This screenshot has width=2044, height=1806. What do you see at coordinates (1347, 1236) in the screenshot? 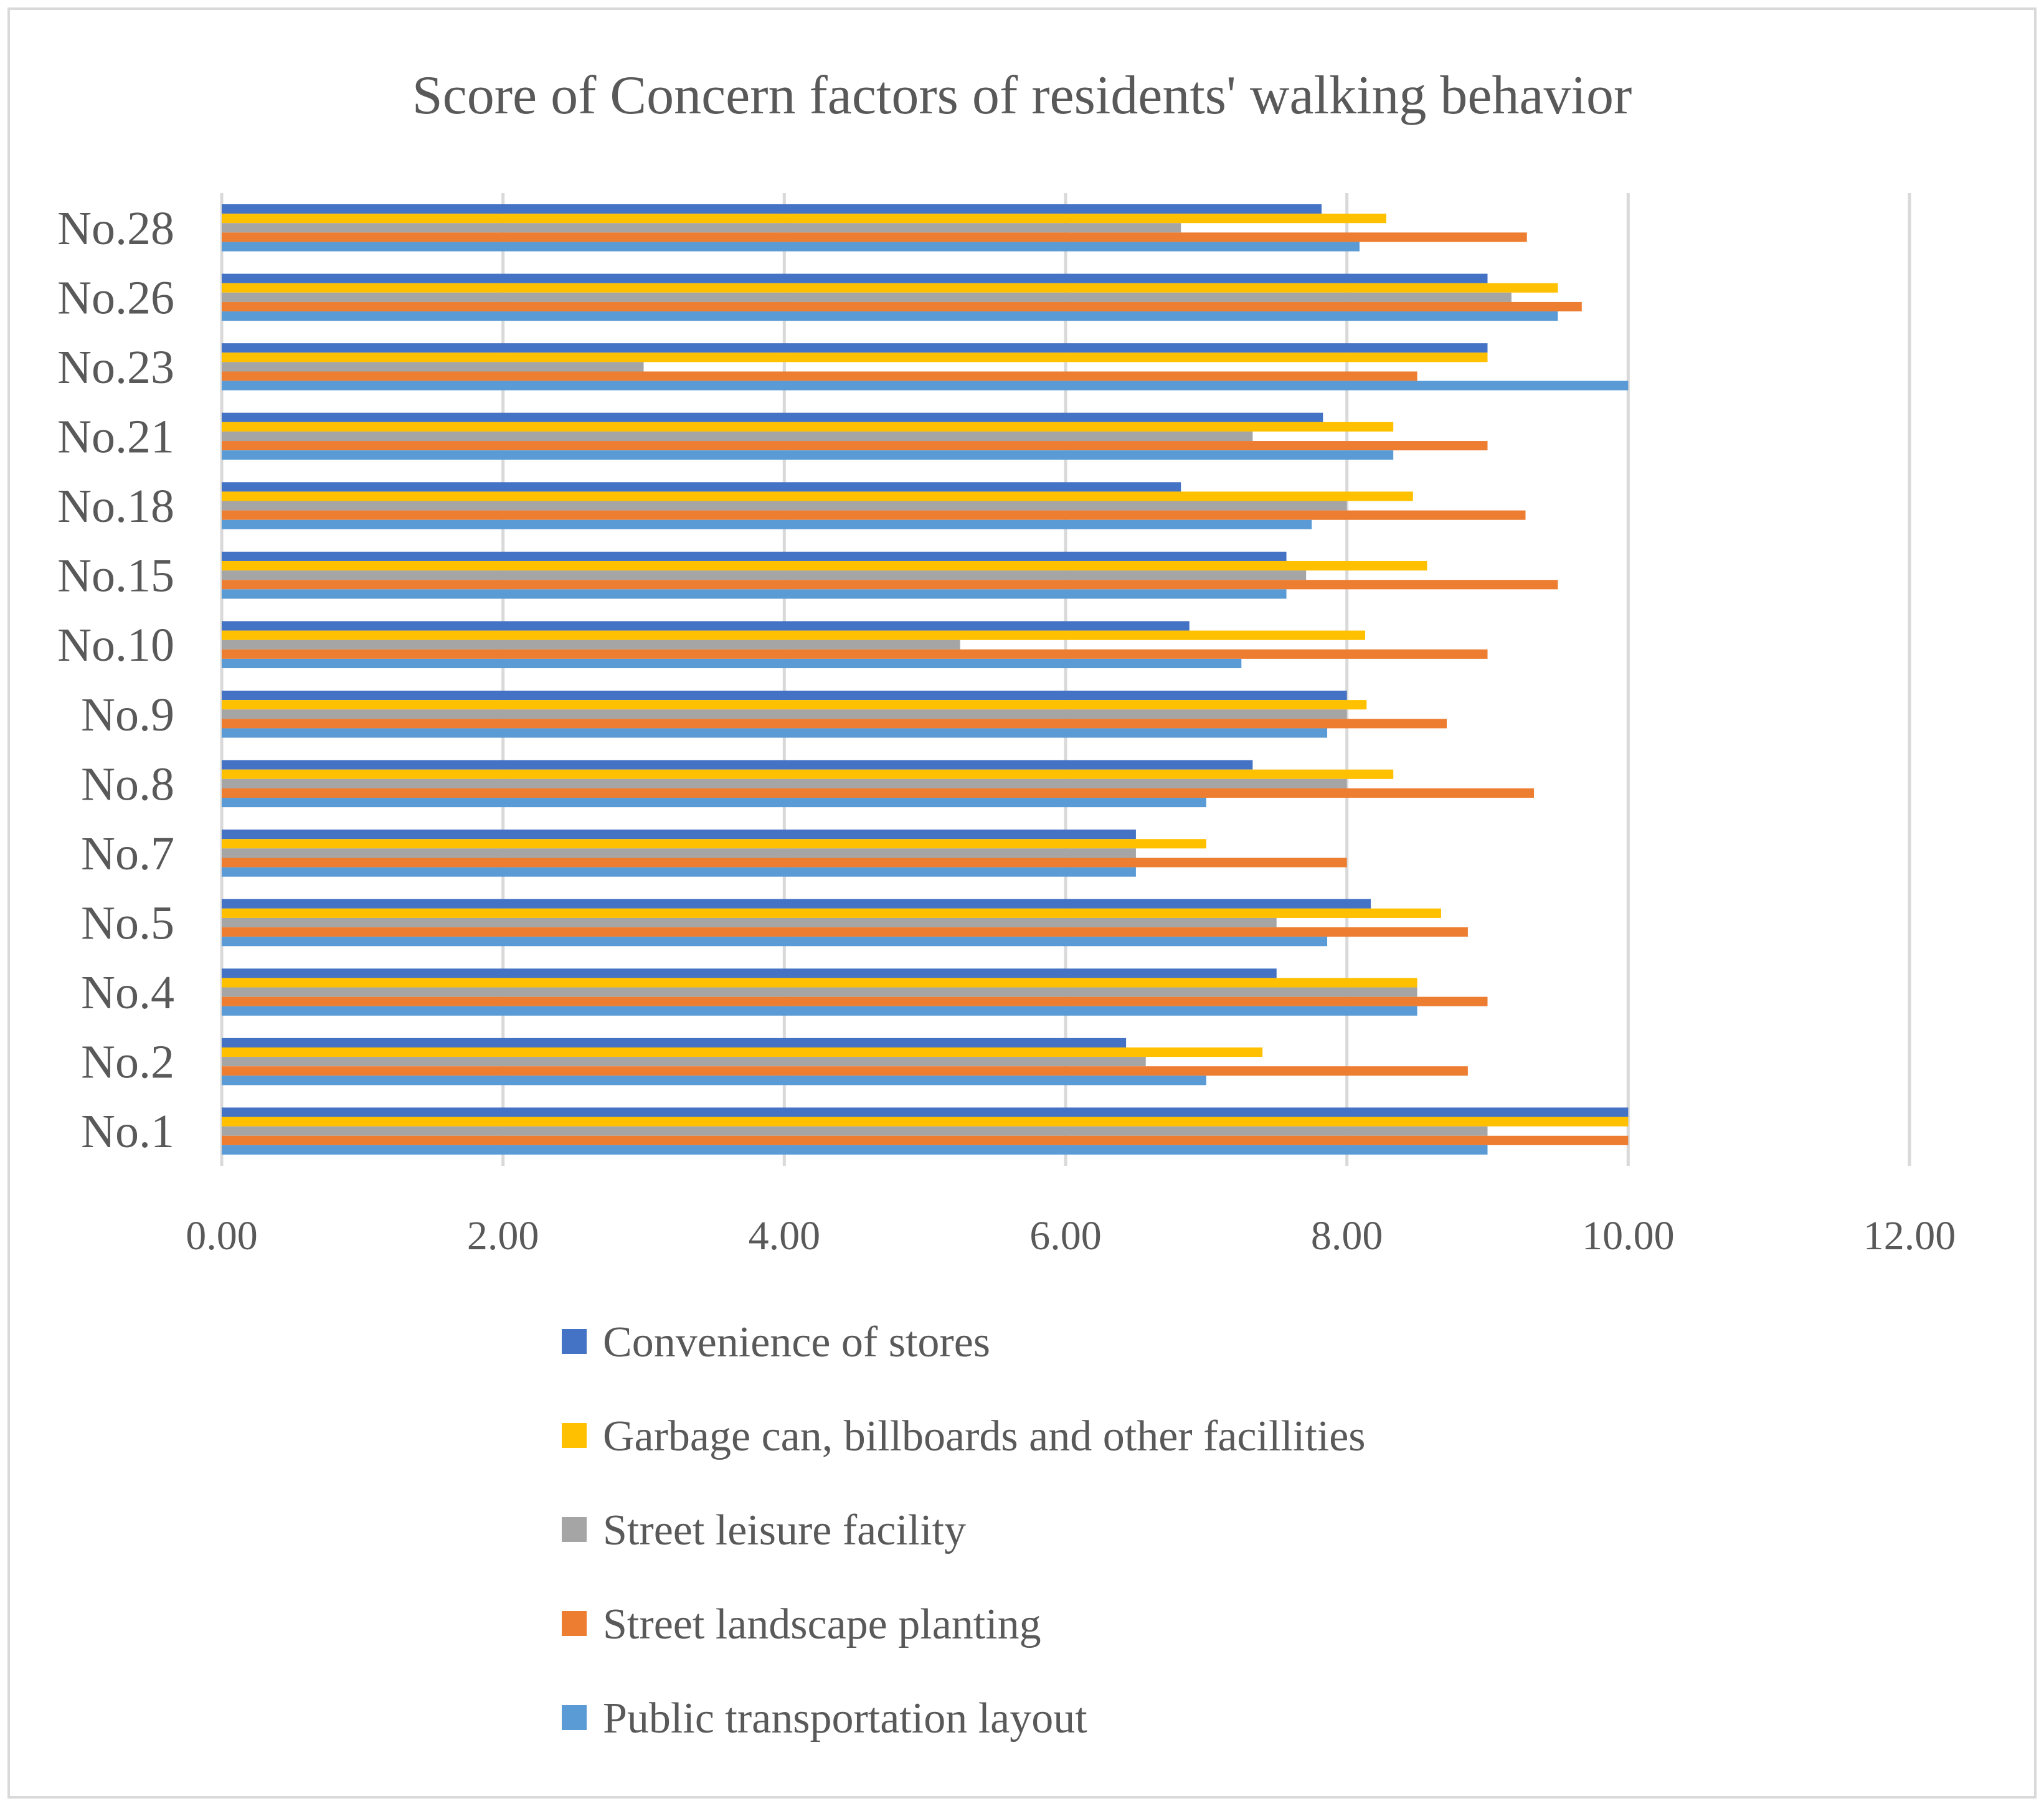
I see `x-tick-label-4: 8.00` at bounding box center [1347, 1236].